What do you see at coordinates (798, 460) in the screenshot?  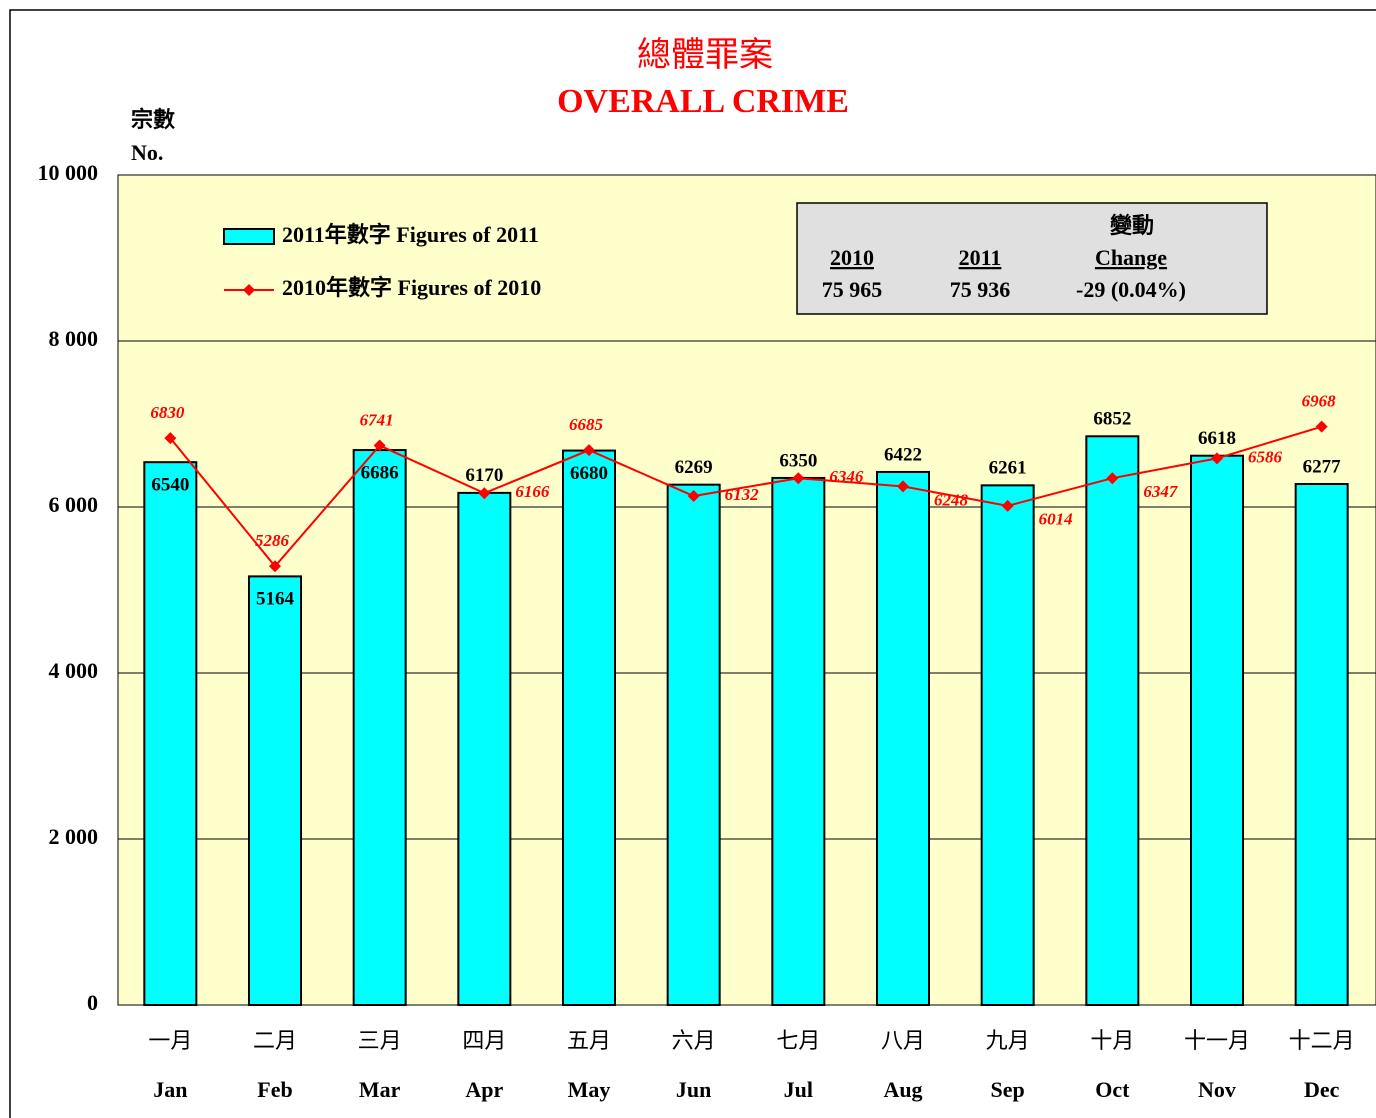 I see `bar-value-label: 6350` at bounding box center [798, 460].